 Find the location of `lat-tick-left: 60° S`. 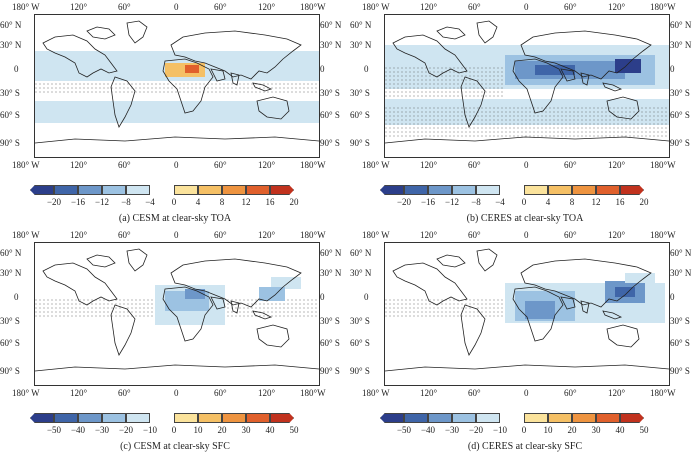

lat-tick-left: 60° S is located at coordinates (10, 343).